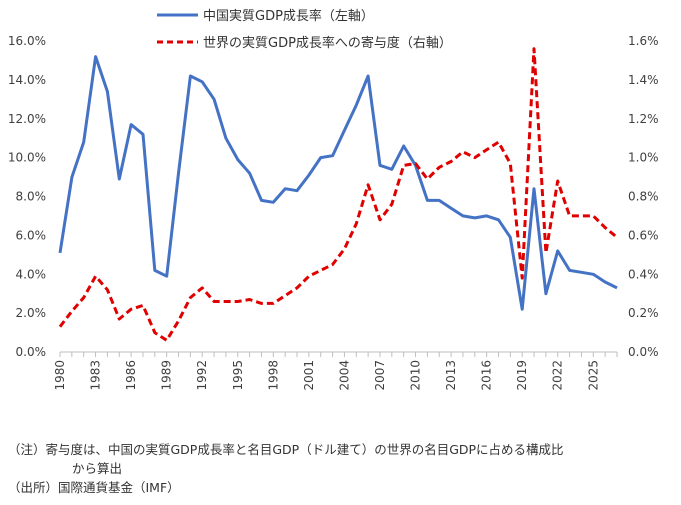 This screenshot has width=681, height=505. Describe the element at coordinates (558, 375) in the screenshot. I see `x-tick-label: 2022` at that location.